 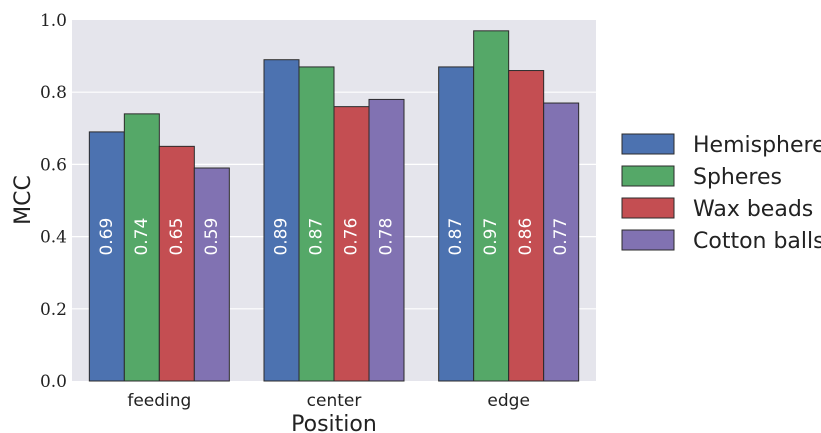 What do you see at coordinates (23, 200) in the screenshot?
I see `y-axis-label: MCC` at bounding box center [23, 200].